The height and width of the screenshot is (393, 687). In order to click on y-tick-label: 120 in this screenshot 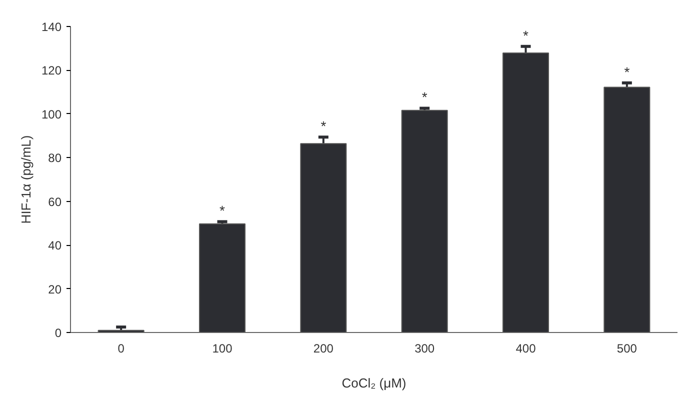, I will do `click(51, 71)`.